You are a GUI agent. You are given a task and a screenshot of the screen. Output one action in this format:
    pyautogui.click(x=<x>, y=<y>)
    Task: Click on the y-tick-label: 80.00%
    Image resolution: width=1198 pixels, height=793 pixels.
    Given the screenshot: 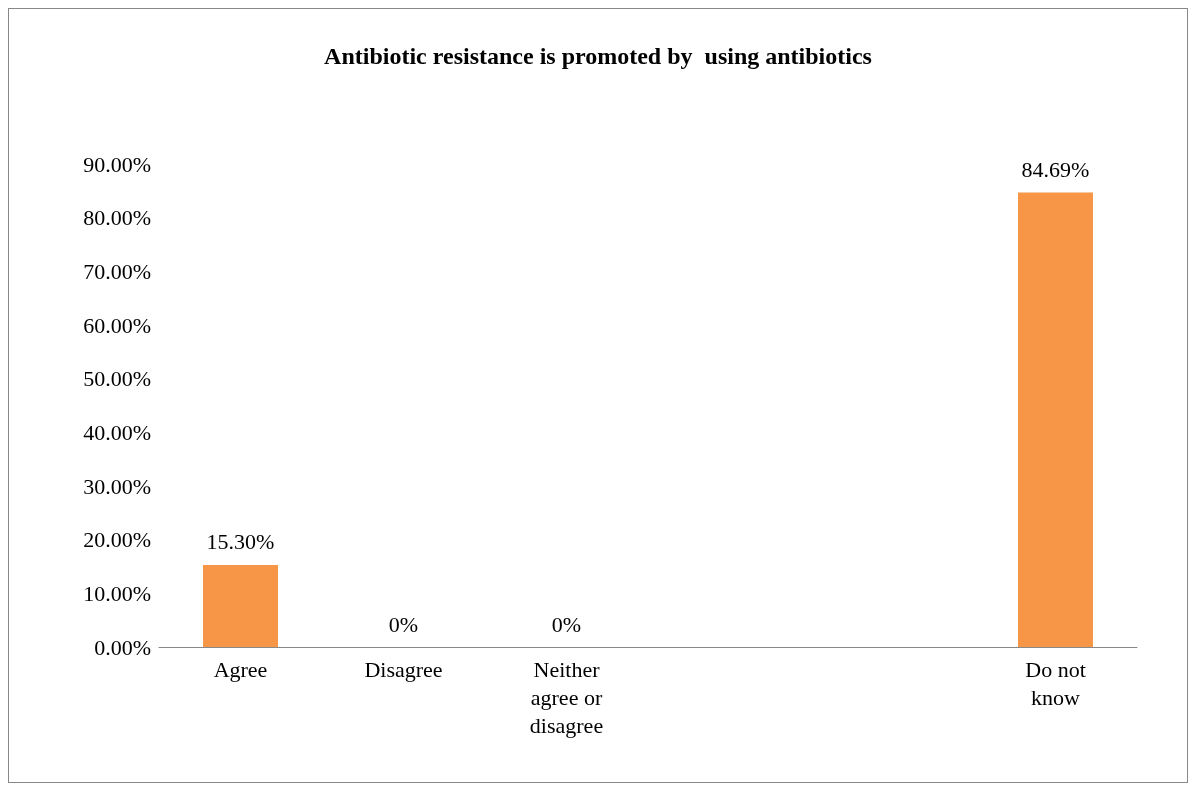 What is the action you would take?
    pyautogui.click(x=117, y=218)
    